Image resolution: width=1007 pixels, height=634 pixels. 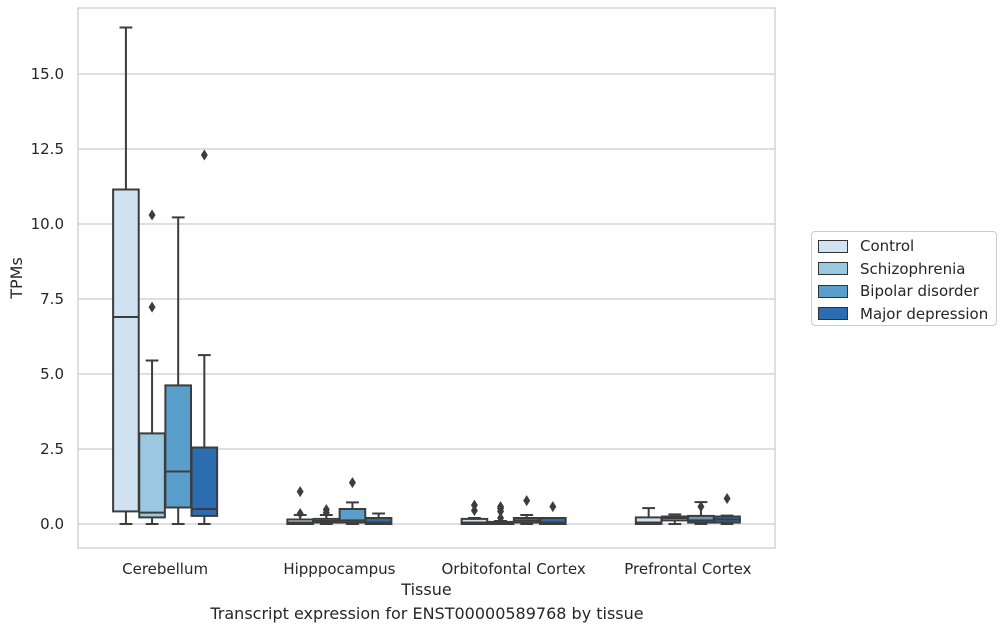 I want to click on y-tick-label: 0.0, so click(x=52, y=524).